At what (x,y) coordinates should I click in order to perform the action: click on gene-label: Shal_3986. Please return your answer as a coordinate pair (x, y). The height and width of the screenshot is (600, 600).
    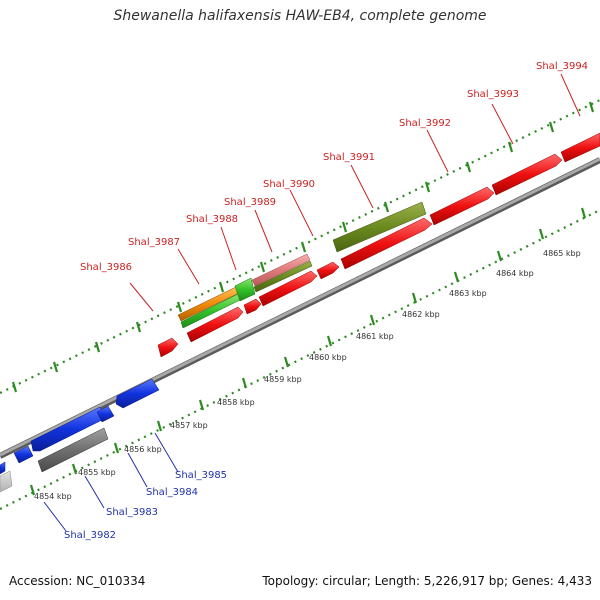
    Looking at the image, I should click on (106, 267).